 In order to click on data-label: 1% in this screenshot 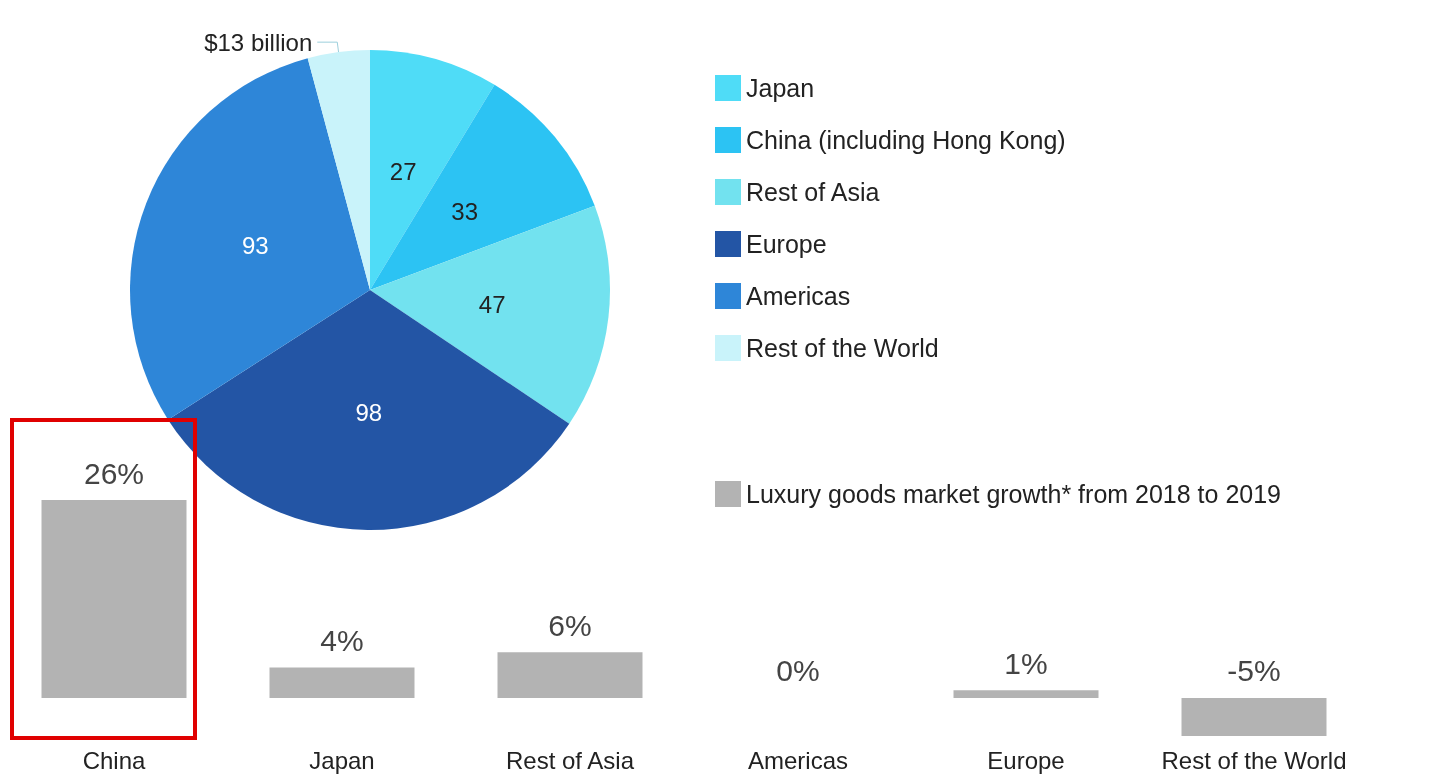, I will do `click(1026, 663)`.